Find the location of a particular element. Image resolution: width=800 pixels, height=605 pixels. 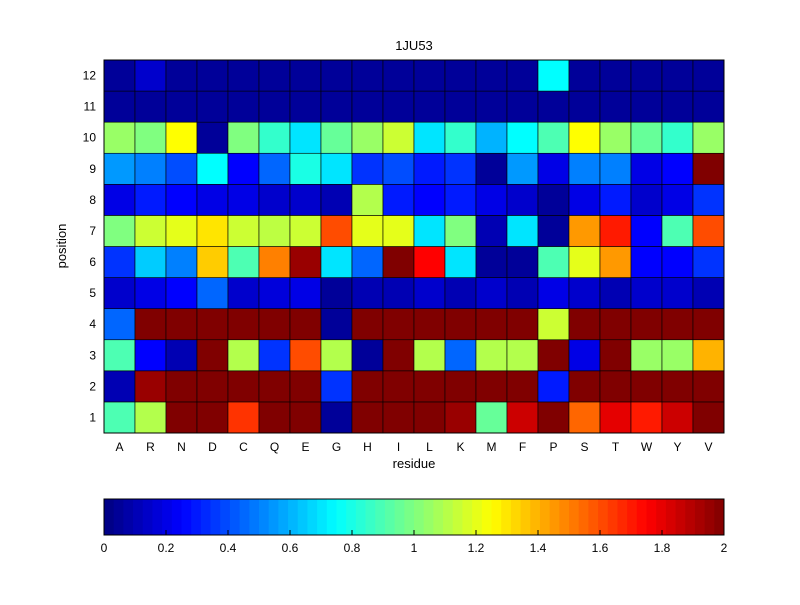

x-tick-label: P is located at coordinates (553, 447).